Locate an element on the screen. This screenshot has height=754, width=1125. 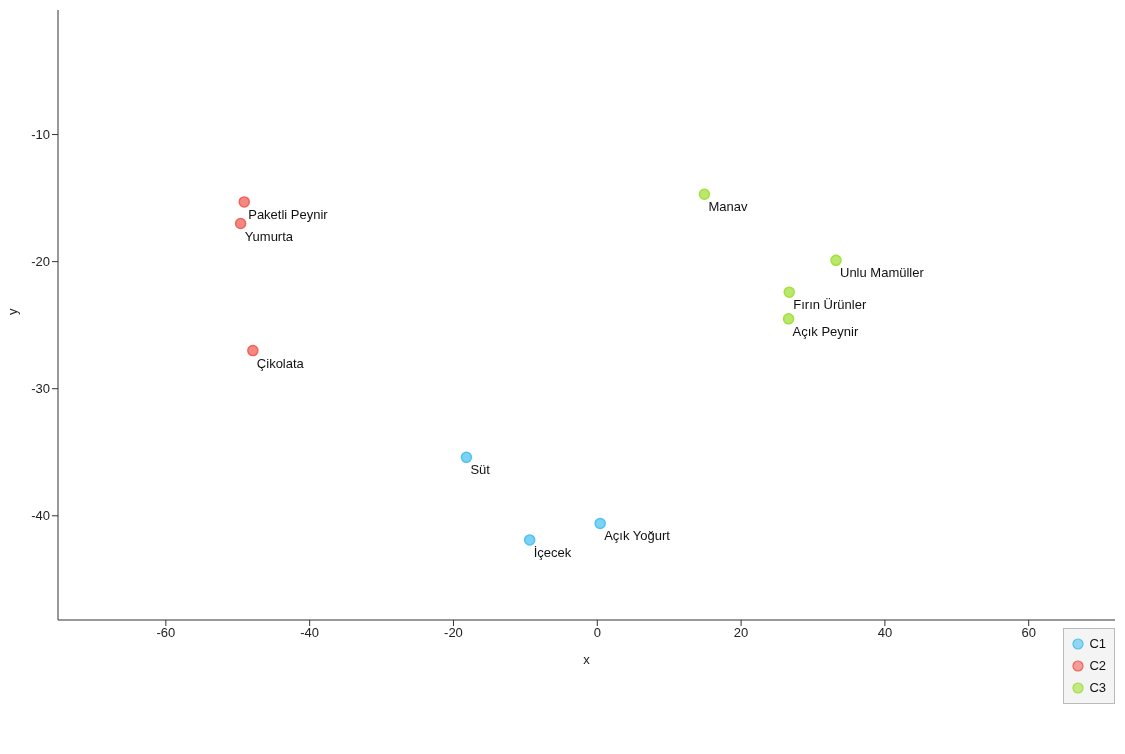
annotation: Yumurta is located at coordinates (269, 236).